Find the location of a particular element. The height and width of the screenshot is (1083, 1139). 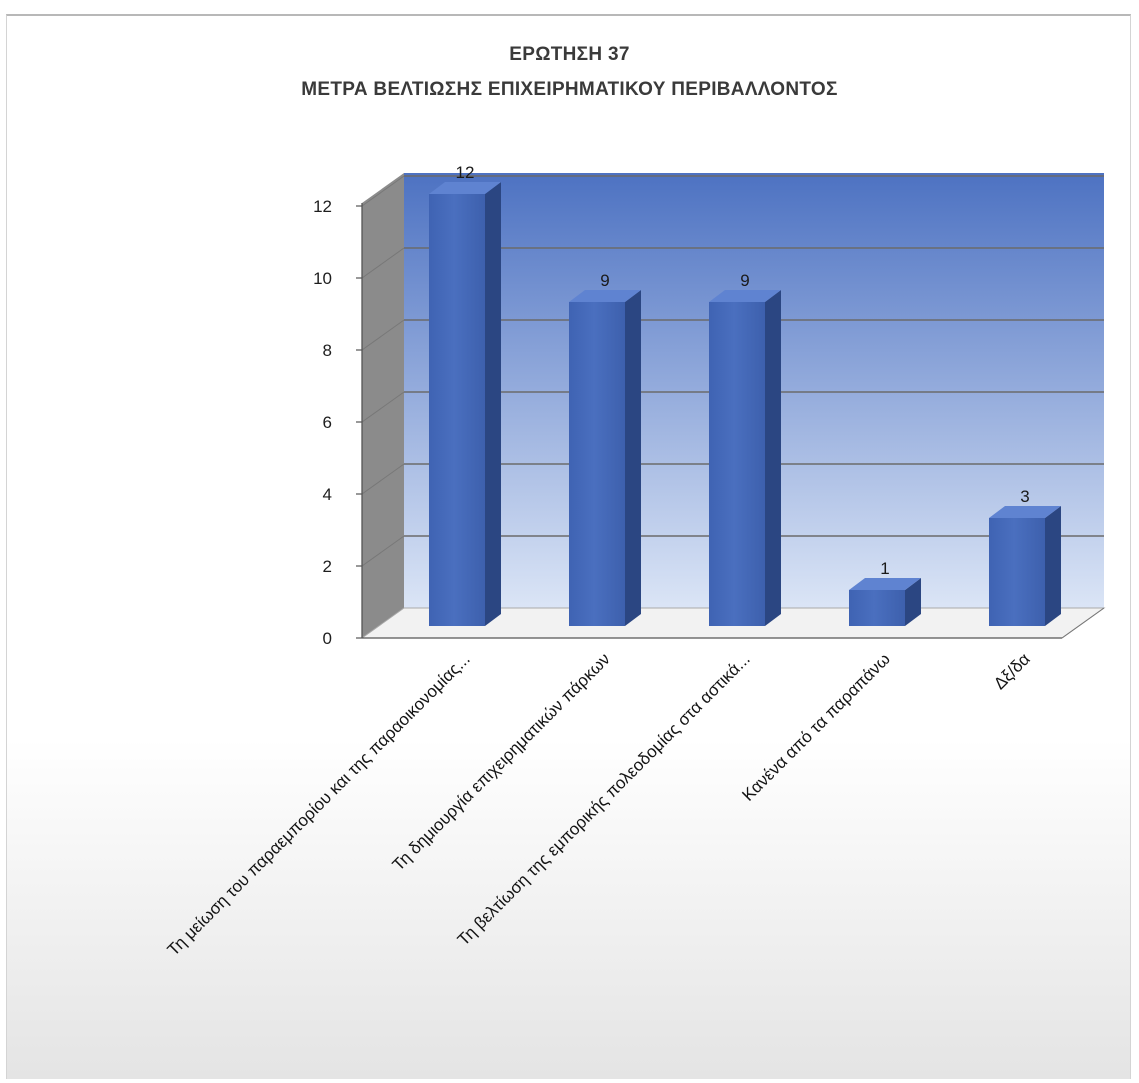

chart-title: ΕΡΩΤΗΣΗ 37 is located at coordinates (569, 54).